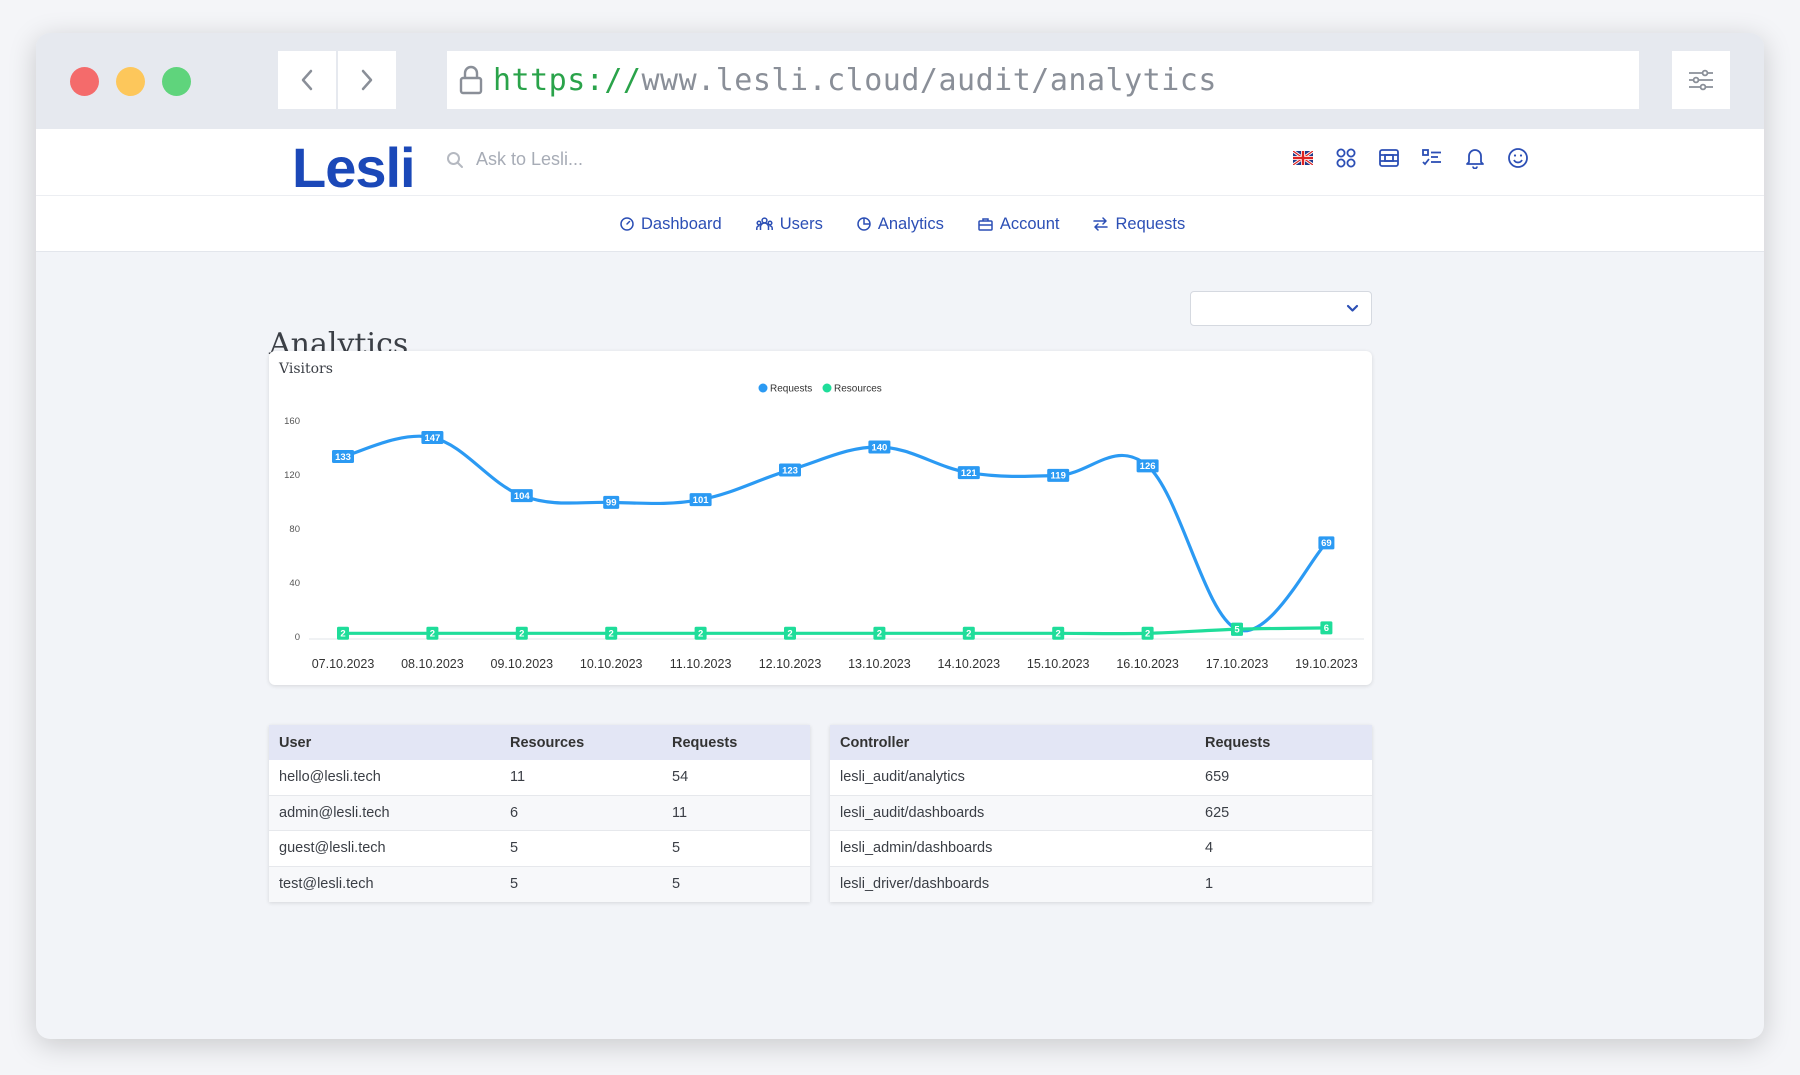 This screenshot has height=1075, width=1800. Describe the element at coordinates (539, 813) in the screenshot. I see `table-row: admin@lesli.tech 6 11` at that location.